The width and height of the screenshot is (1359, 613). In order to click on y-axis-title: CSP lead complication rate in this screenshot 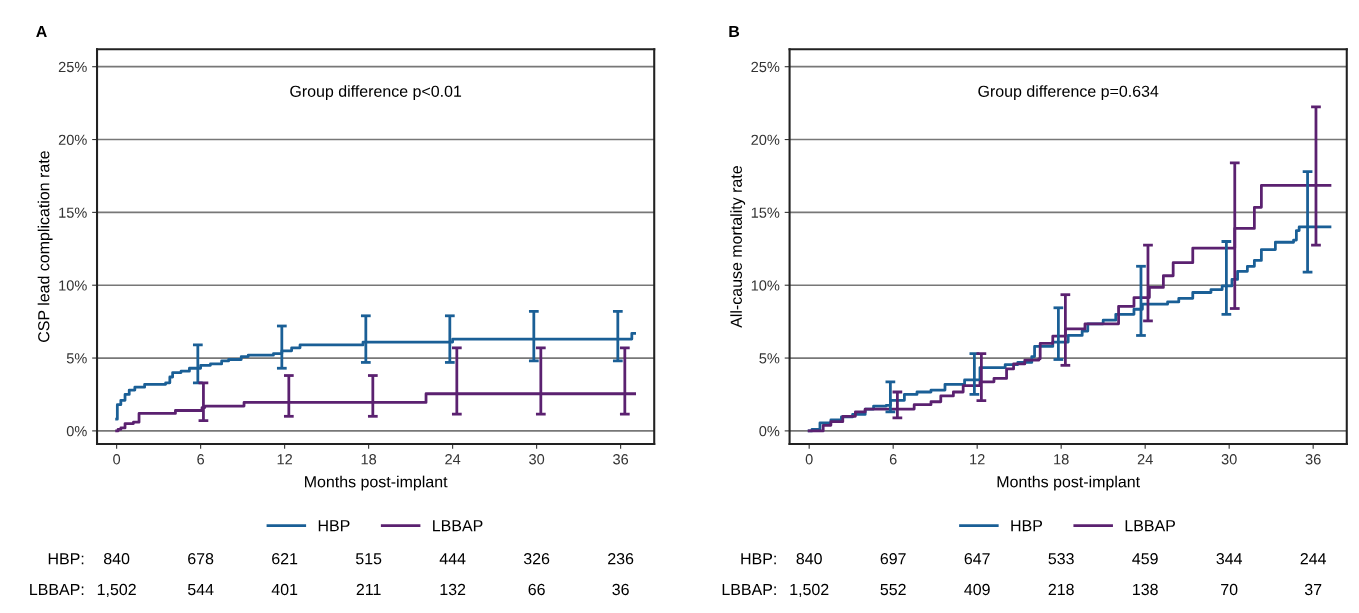, I will do `click(45, 246)`.